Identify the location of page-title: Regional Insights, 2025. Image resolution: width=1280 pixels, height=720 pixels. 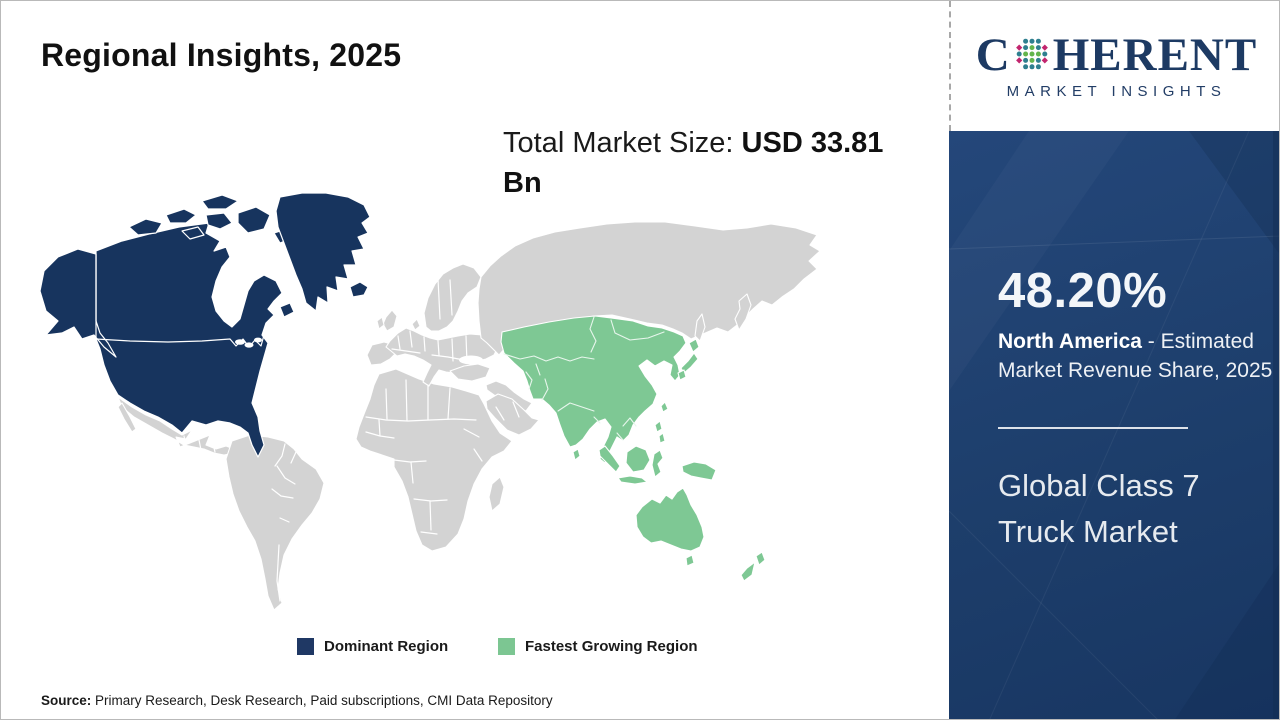
(221, 55).